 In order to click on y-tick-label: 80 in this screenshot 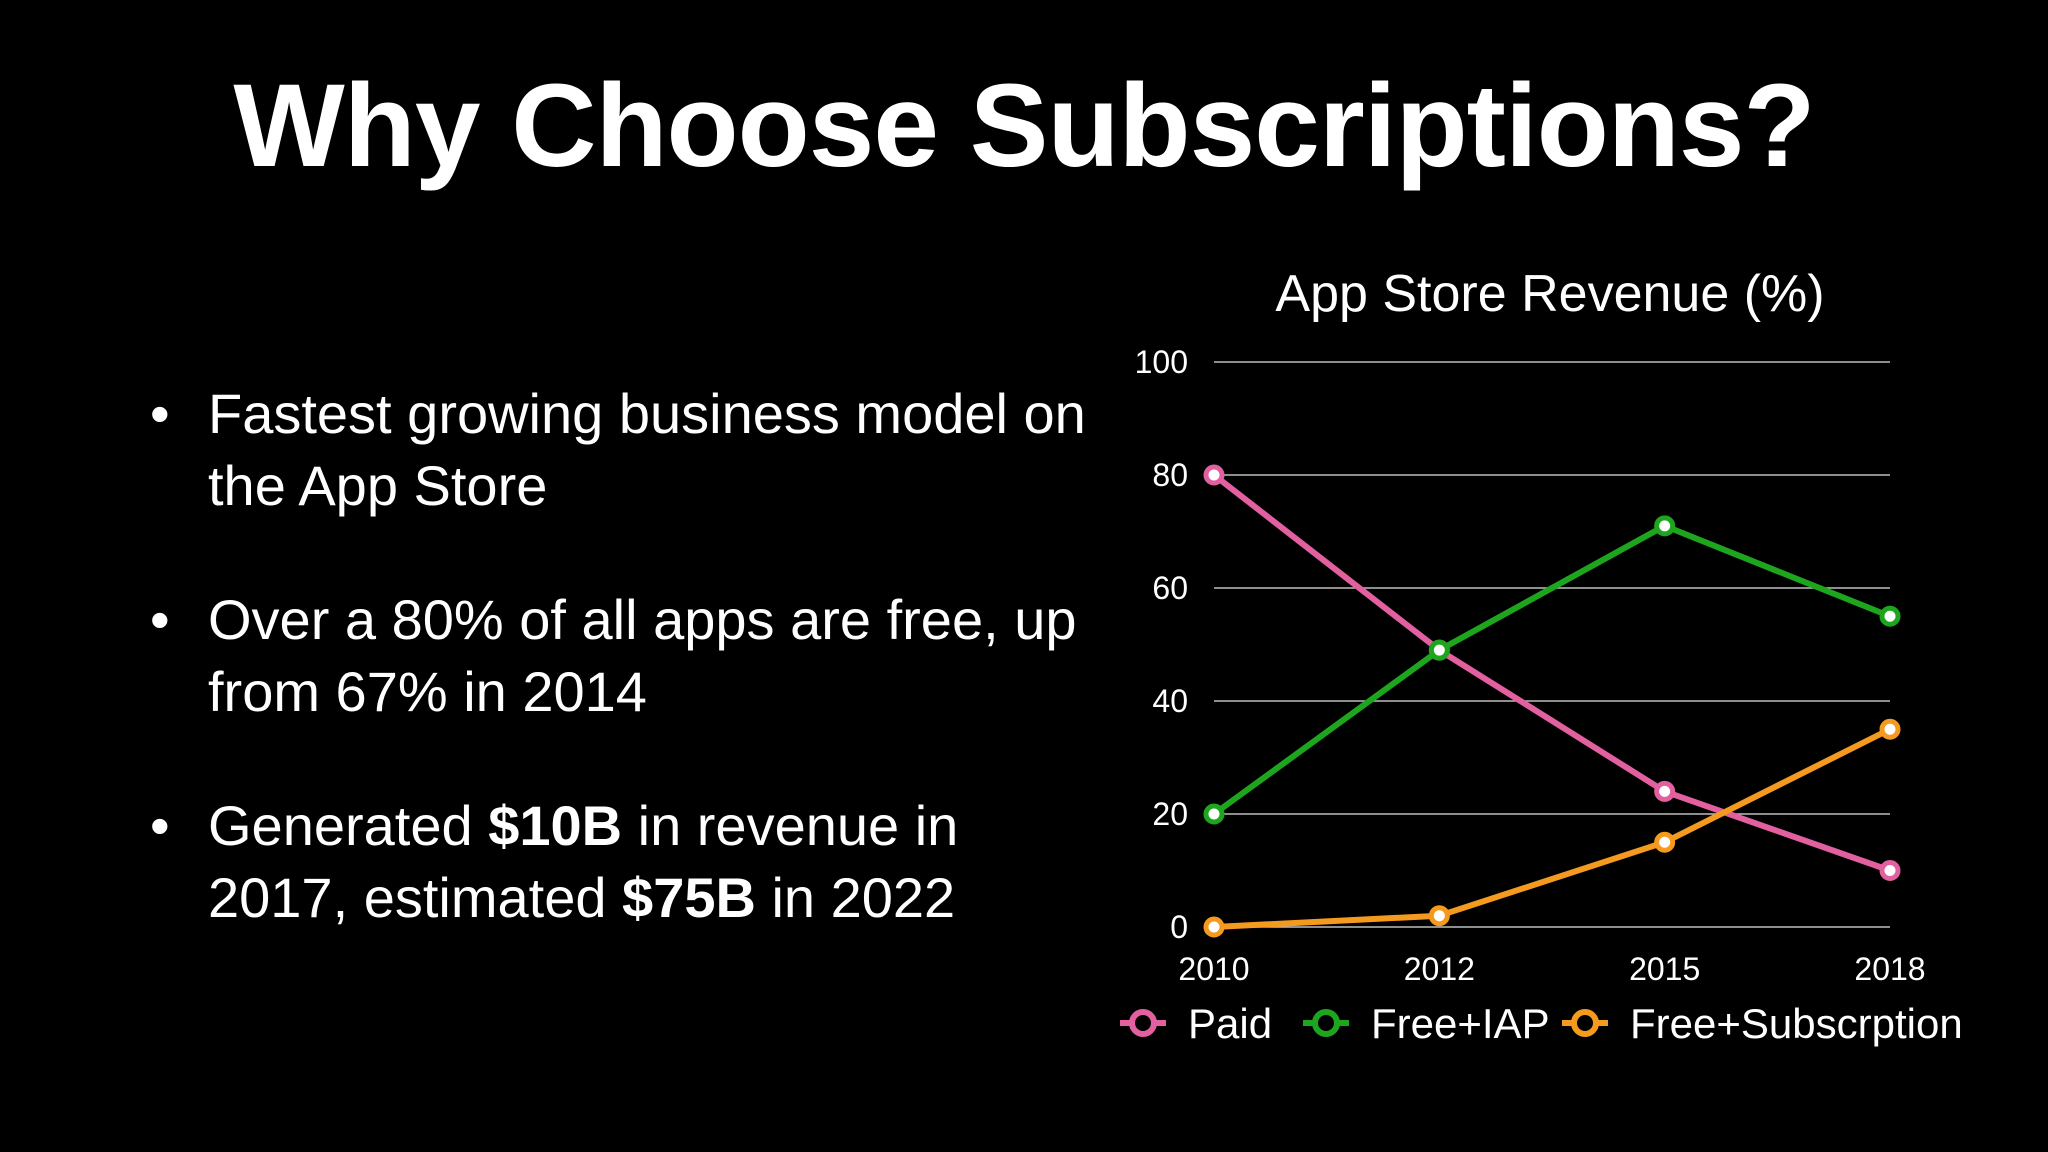, I will do `click(1170, 475)`.